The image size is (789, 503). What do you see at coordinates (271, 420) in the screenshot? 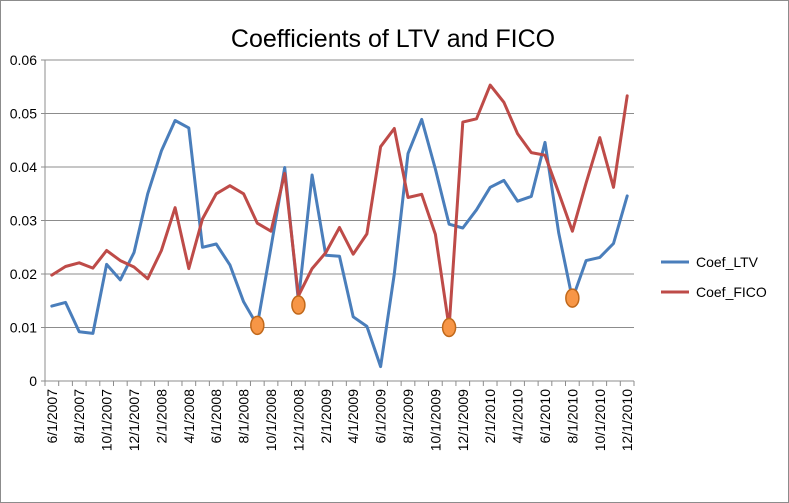
I see `x-tick-label: 10/1/2008` at bounding box center [271, 420].